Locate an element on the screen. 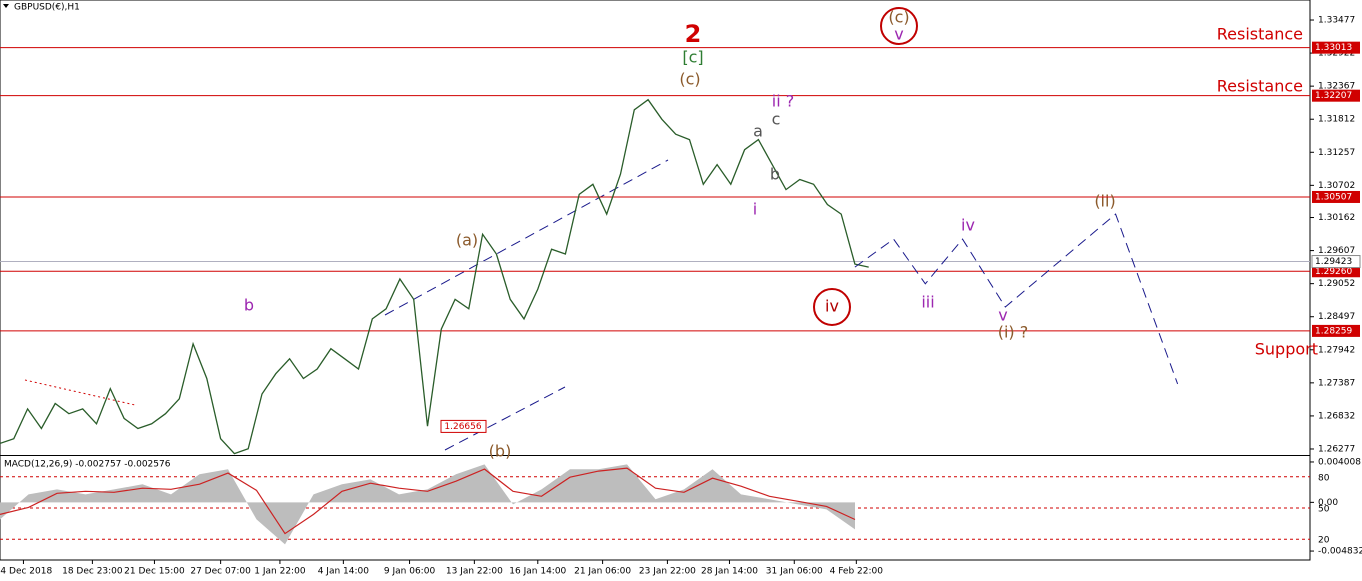 This screenshot has height=581, width=1362. annotation: c is located at coordinates (776, 119).